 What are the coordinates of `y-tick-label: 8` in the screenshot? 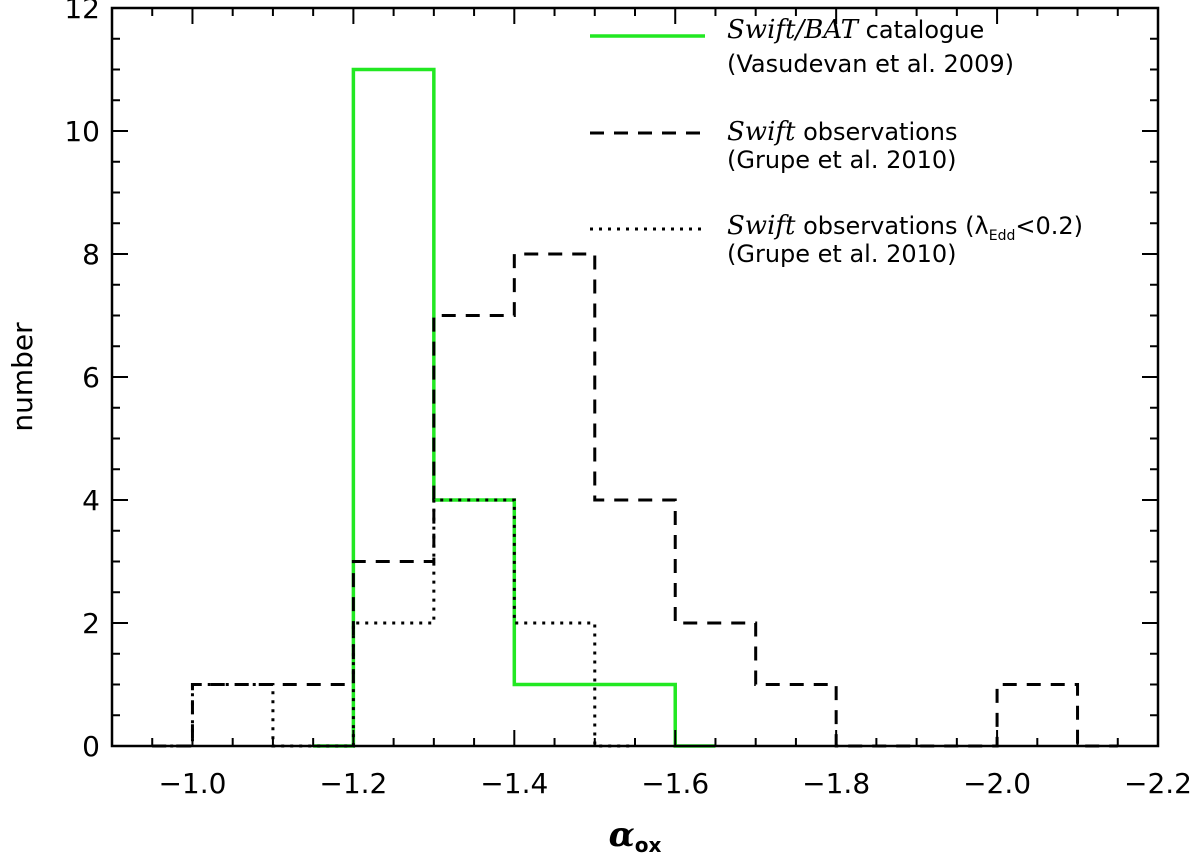 It's located at (91, 254).